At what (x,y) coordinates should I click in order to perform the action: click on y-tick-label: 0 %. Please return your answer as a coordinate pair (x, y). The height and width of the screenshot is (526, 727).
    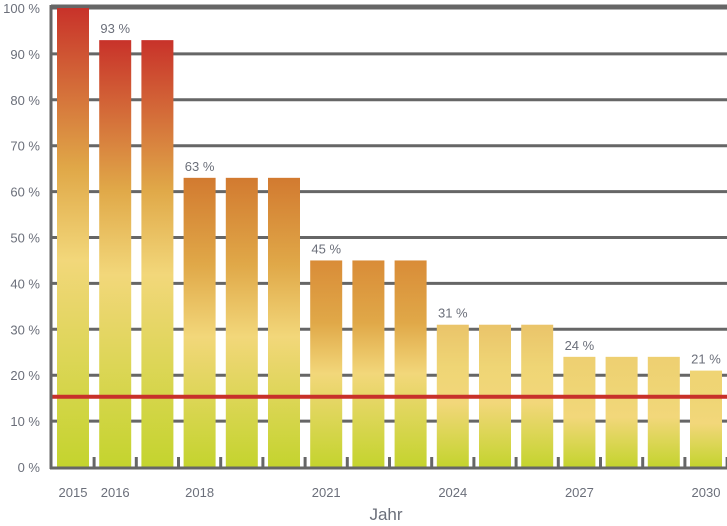
    Looking at the image, I should click on (29, 467).